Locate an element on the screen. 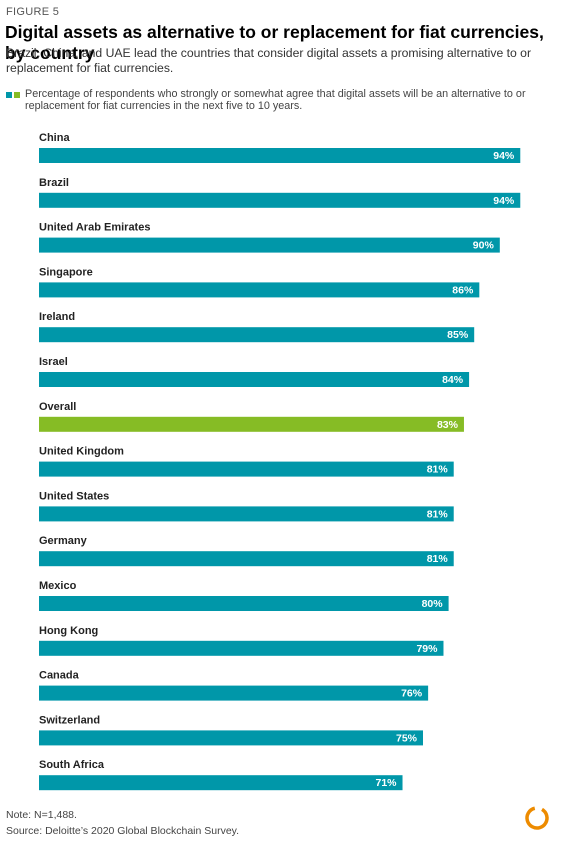 This screenshot has height=846, width=570. bar-overall is located at coordinates (251, 424).